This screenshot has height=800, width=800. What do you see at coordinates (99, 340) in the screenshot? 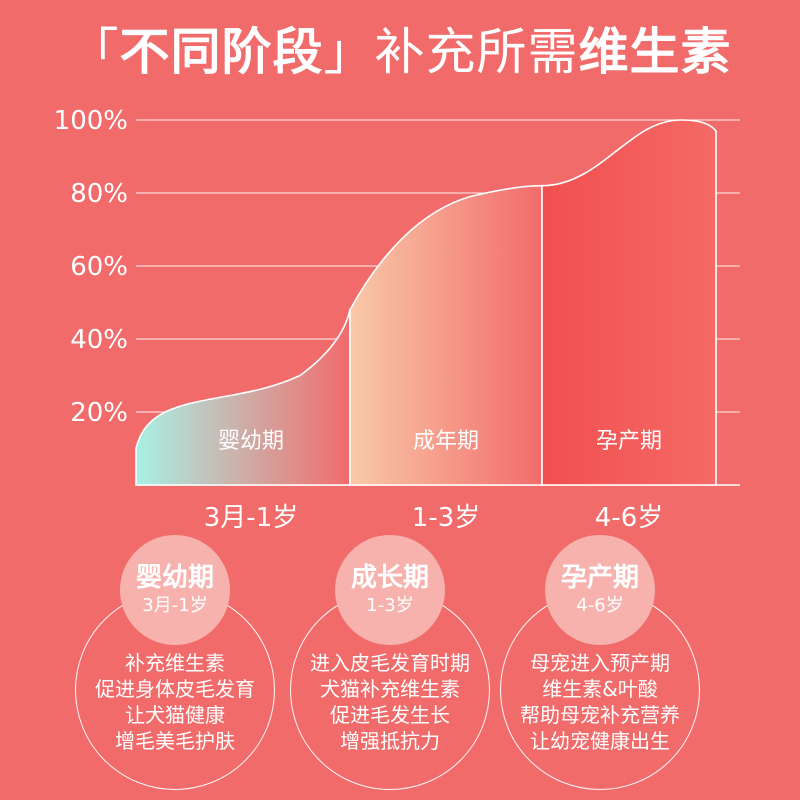
I see `y-tick-label: 40%` at bounding box center [99, 340].